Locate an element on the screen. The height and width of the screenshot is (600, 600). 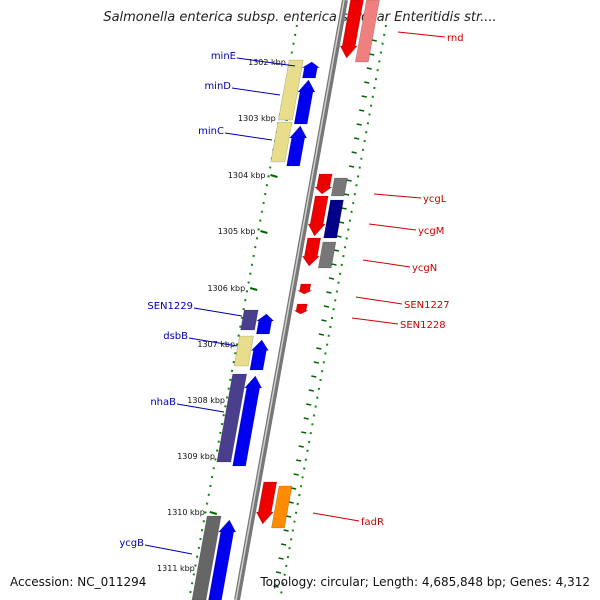
tick-label: 1304 kbp is located at coordinates (247, 175).